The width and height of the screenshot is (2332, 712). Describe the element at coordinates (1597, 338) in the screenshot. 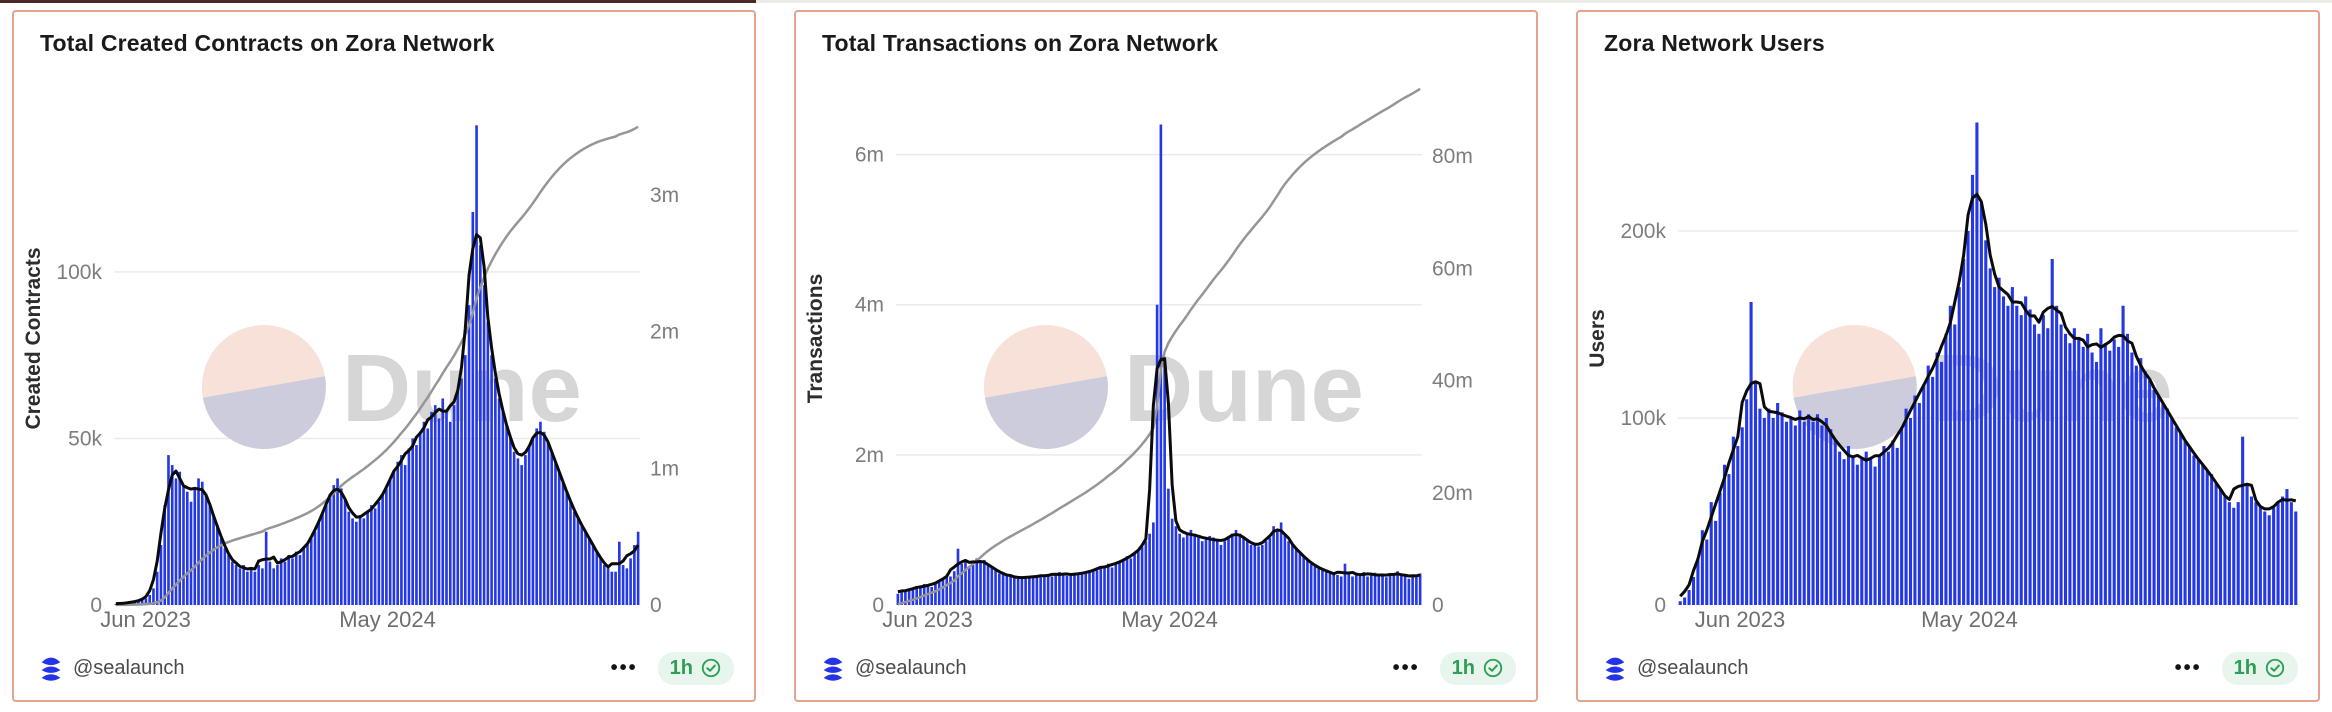

I see `svg-text: Users` at that location.